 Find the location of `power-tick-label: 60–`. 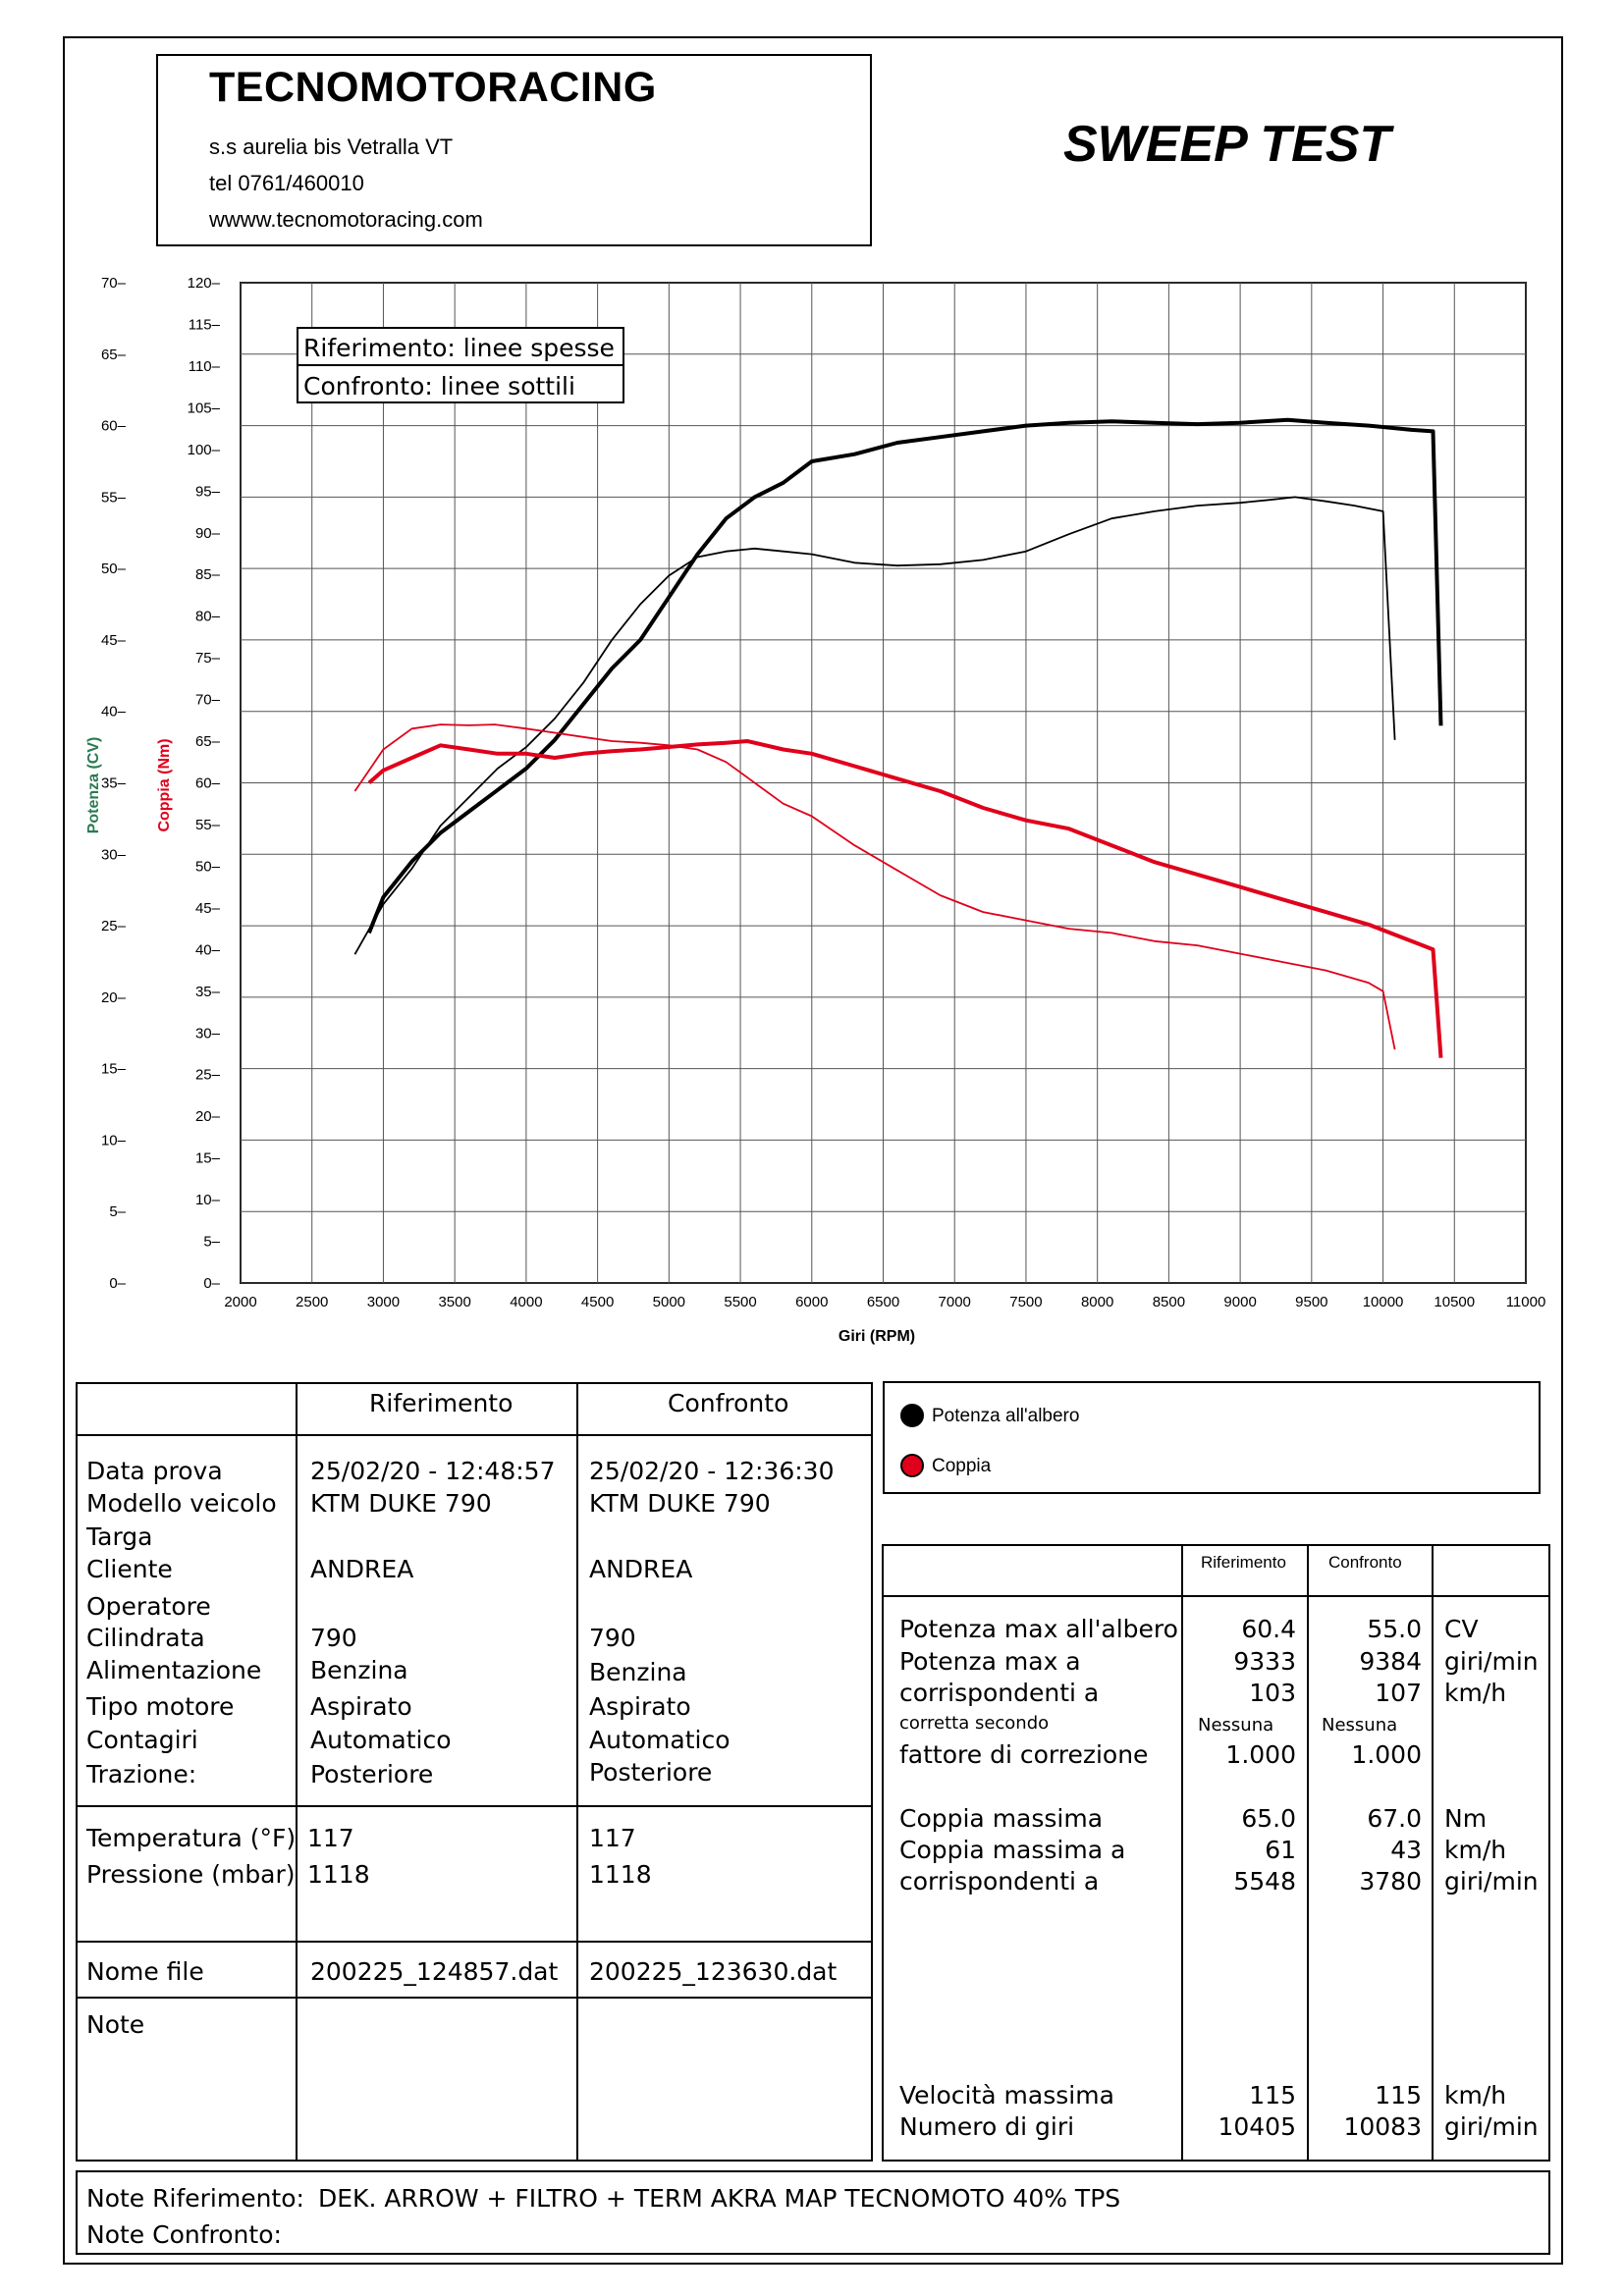

power-tick-label: 60– is located at coordinates (114, 427).